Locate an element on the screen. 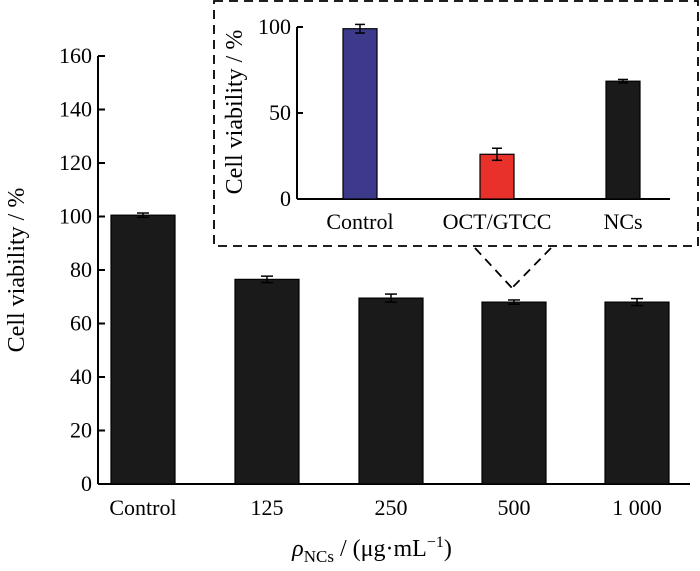 Image resolution: width=700 pixels, height=571 pixels. zoom-line-right is located at coordinates (531, 268).